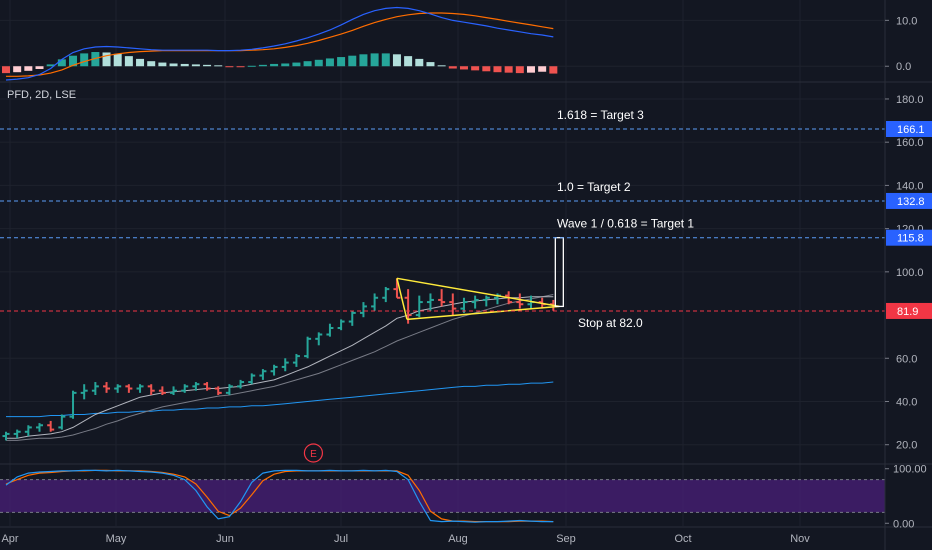 Image resolution: width=932 pixels, height=550 pixels. Describe the element at coordinates (341, 539) in the screenshot. I see `x-axis-label: Jul` at that location.